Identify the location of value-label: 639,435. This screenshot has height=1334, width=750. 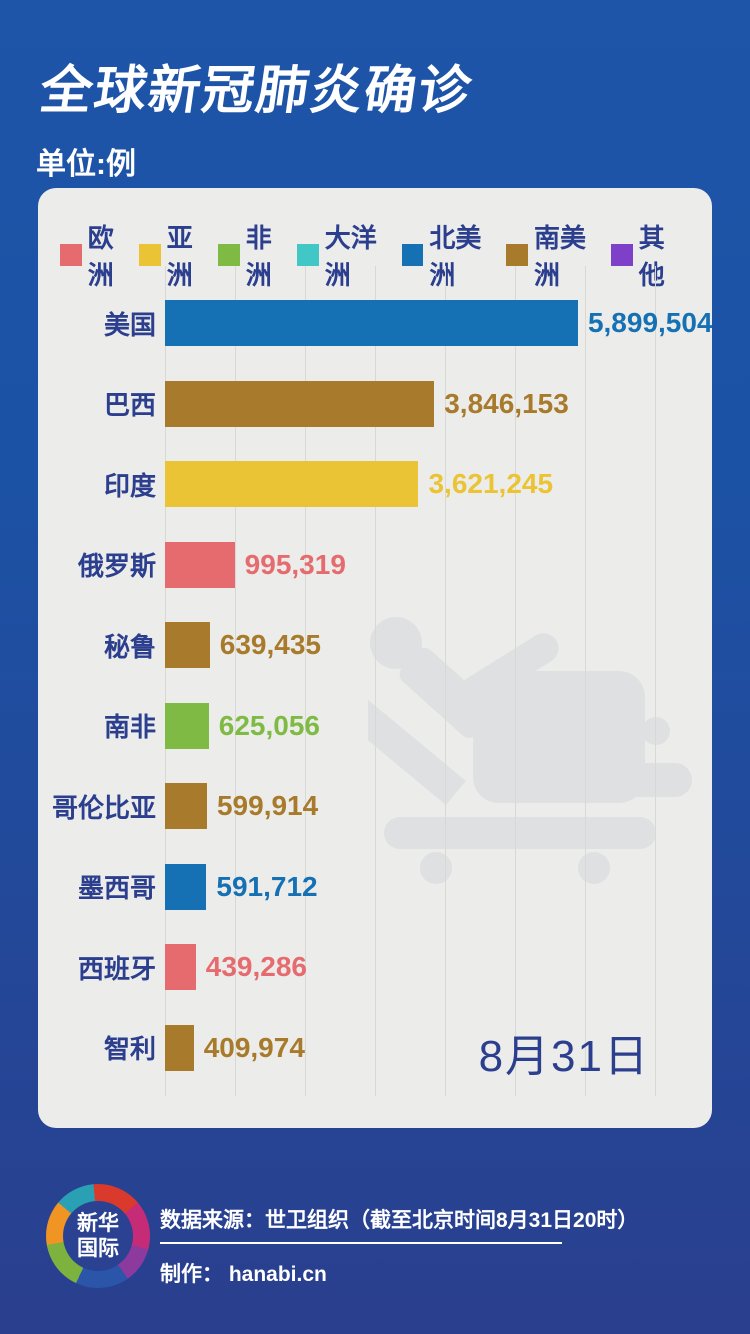
(270, 645).